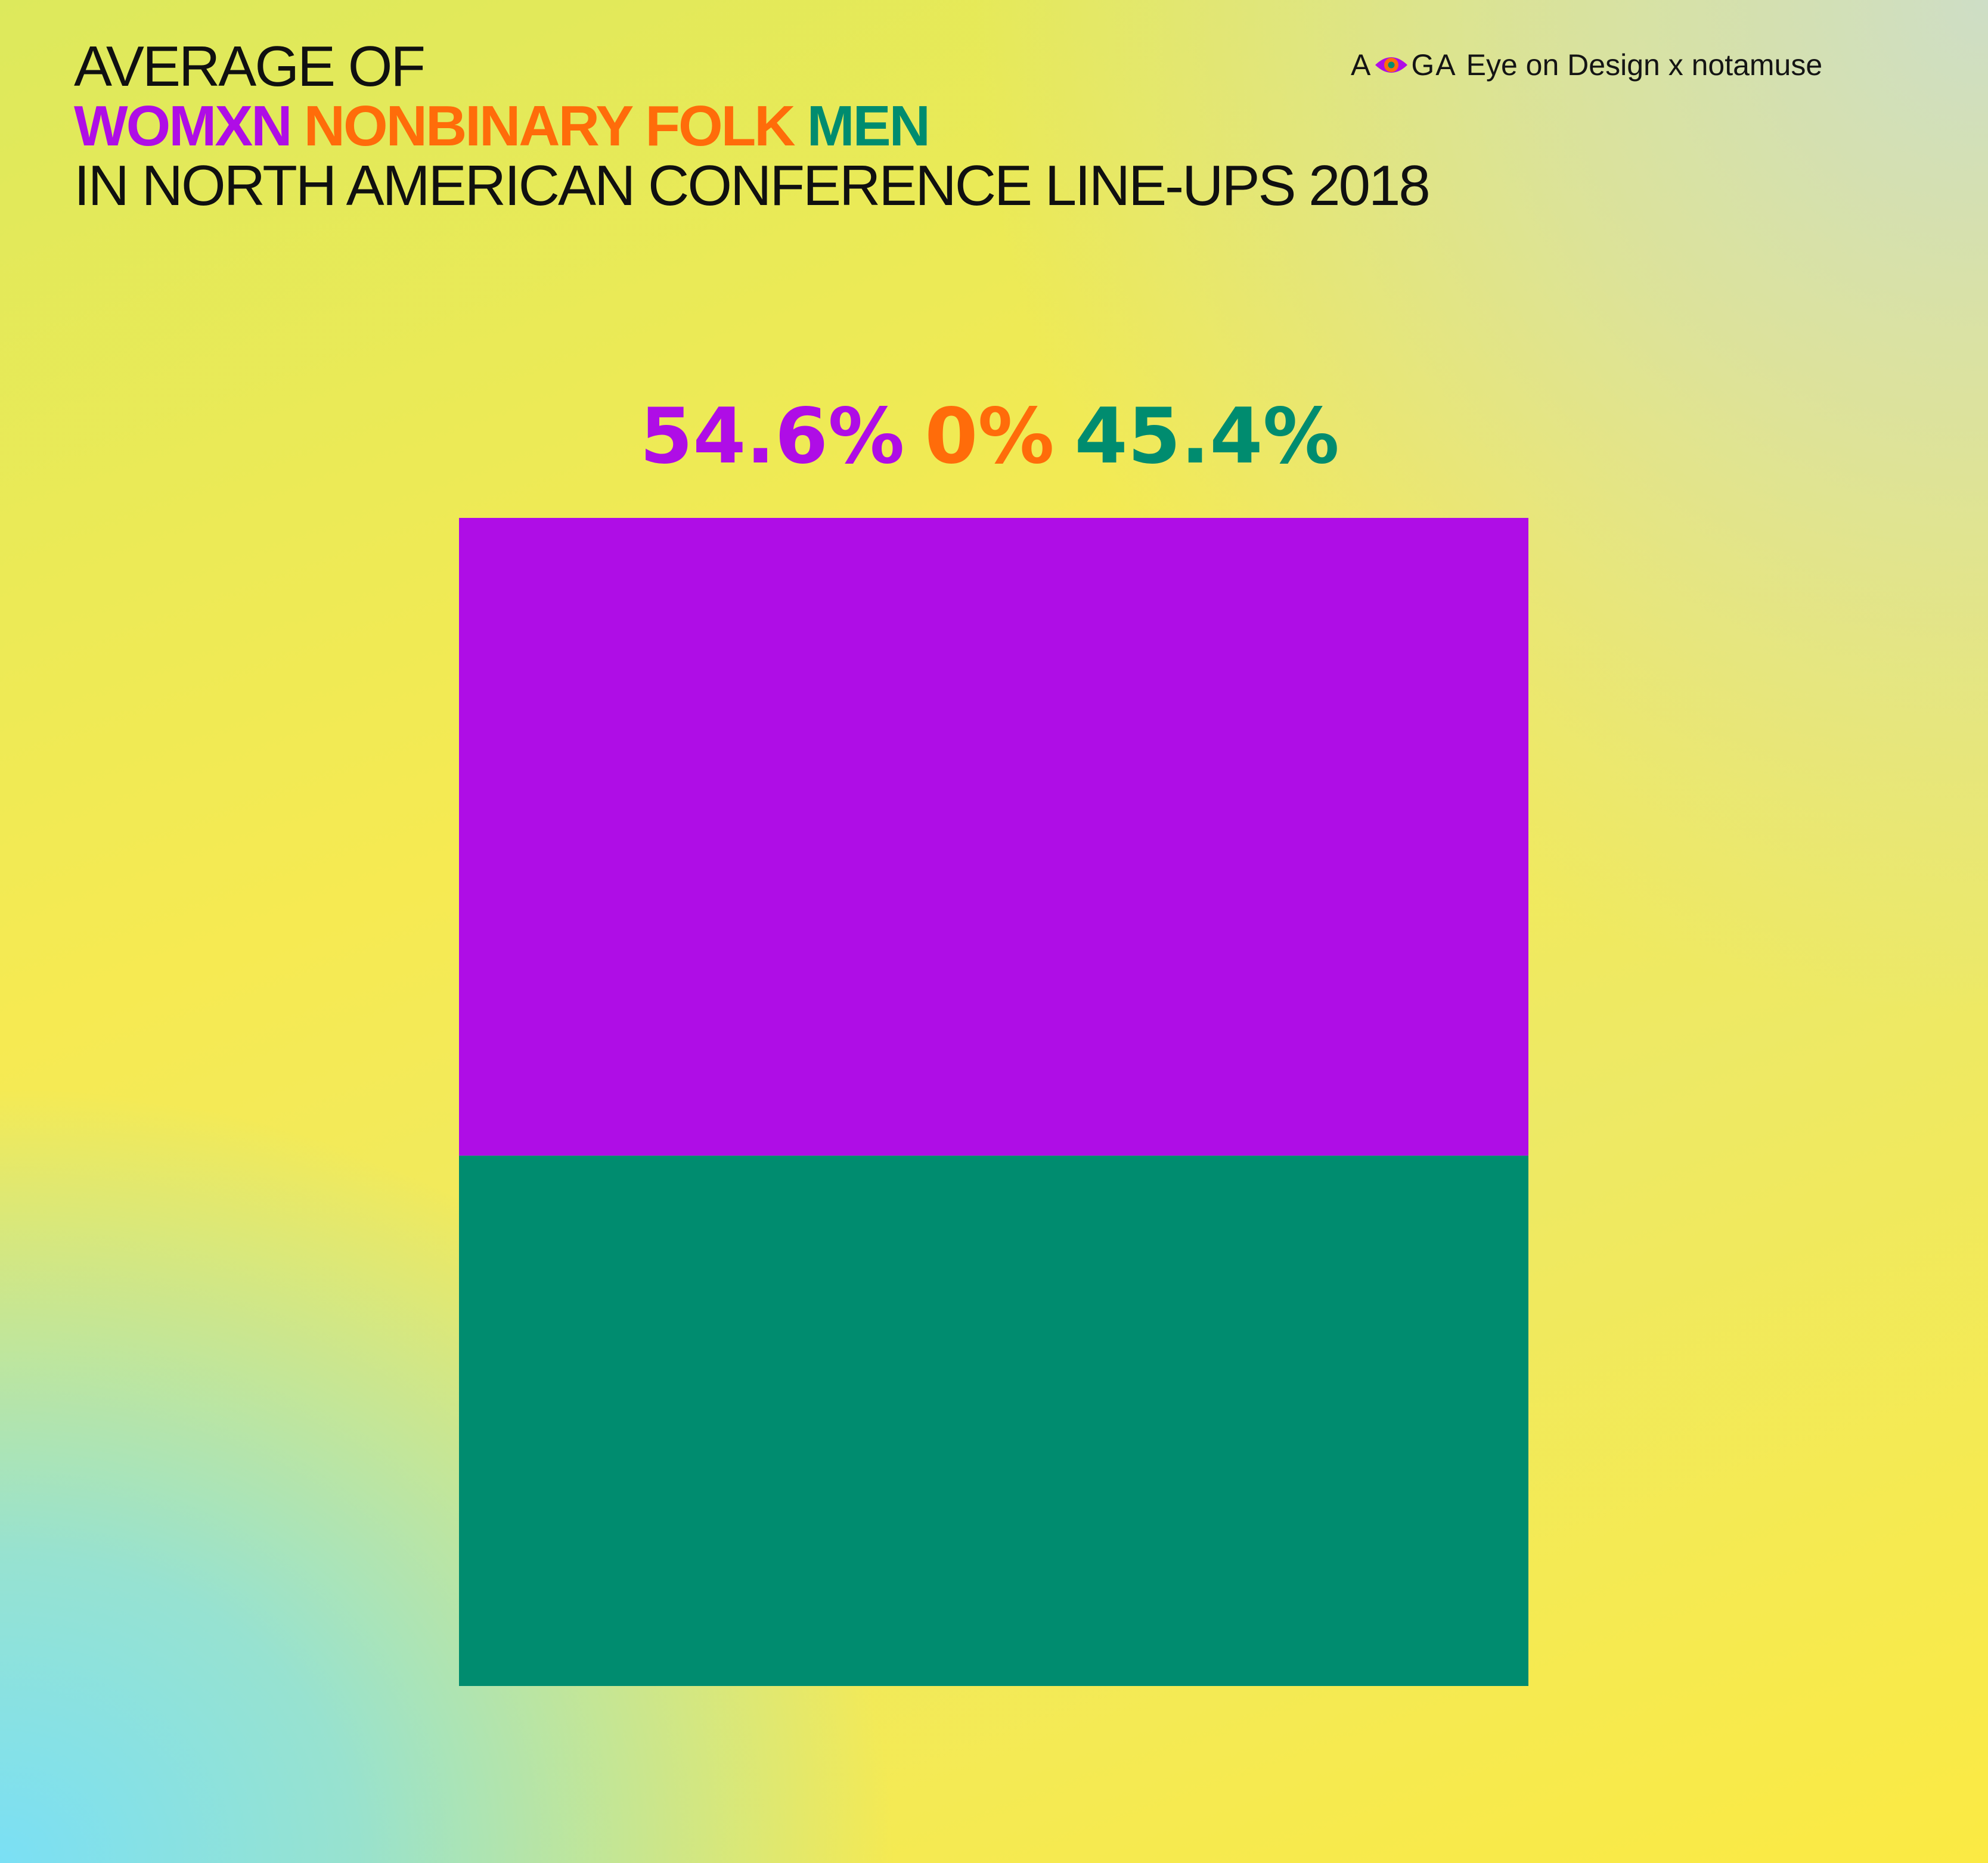 The height and width of the screenshot is (1863, 1988). I want to click on value-label-nonbinary-folk: 0%, so click(989, 436).